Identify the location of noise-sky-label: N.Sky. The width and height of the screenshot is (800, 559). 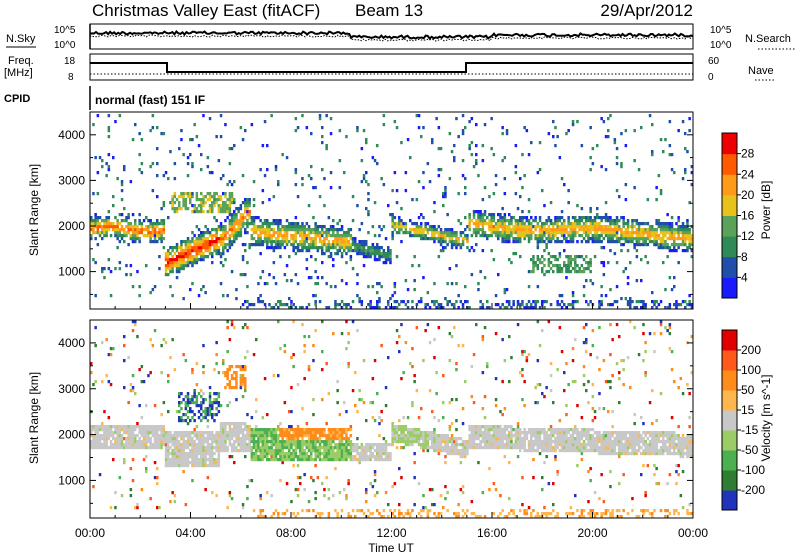
(21, 39).